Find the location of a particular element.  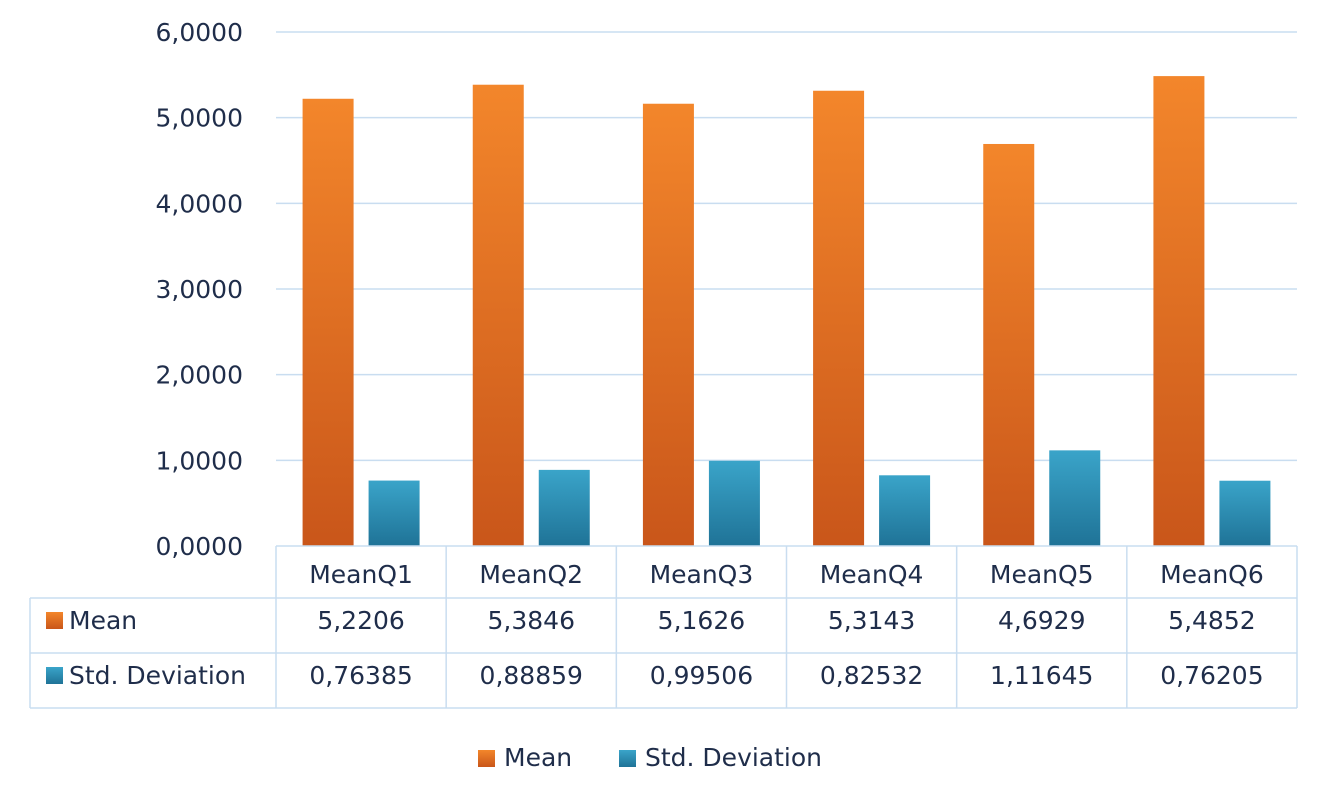

category-label: MeanQ3 is located at coordinates (702, 574).